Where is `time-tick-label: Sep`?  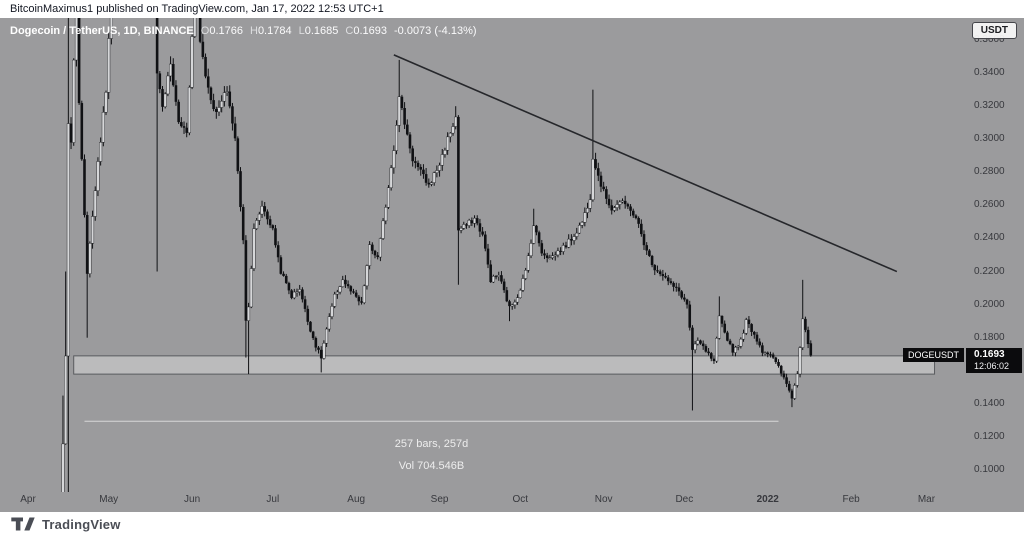 time-tick-label: Sep is located at coordinates (439, 499).